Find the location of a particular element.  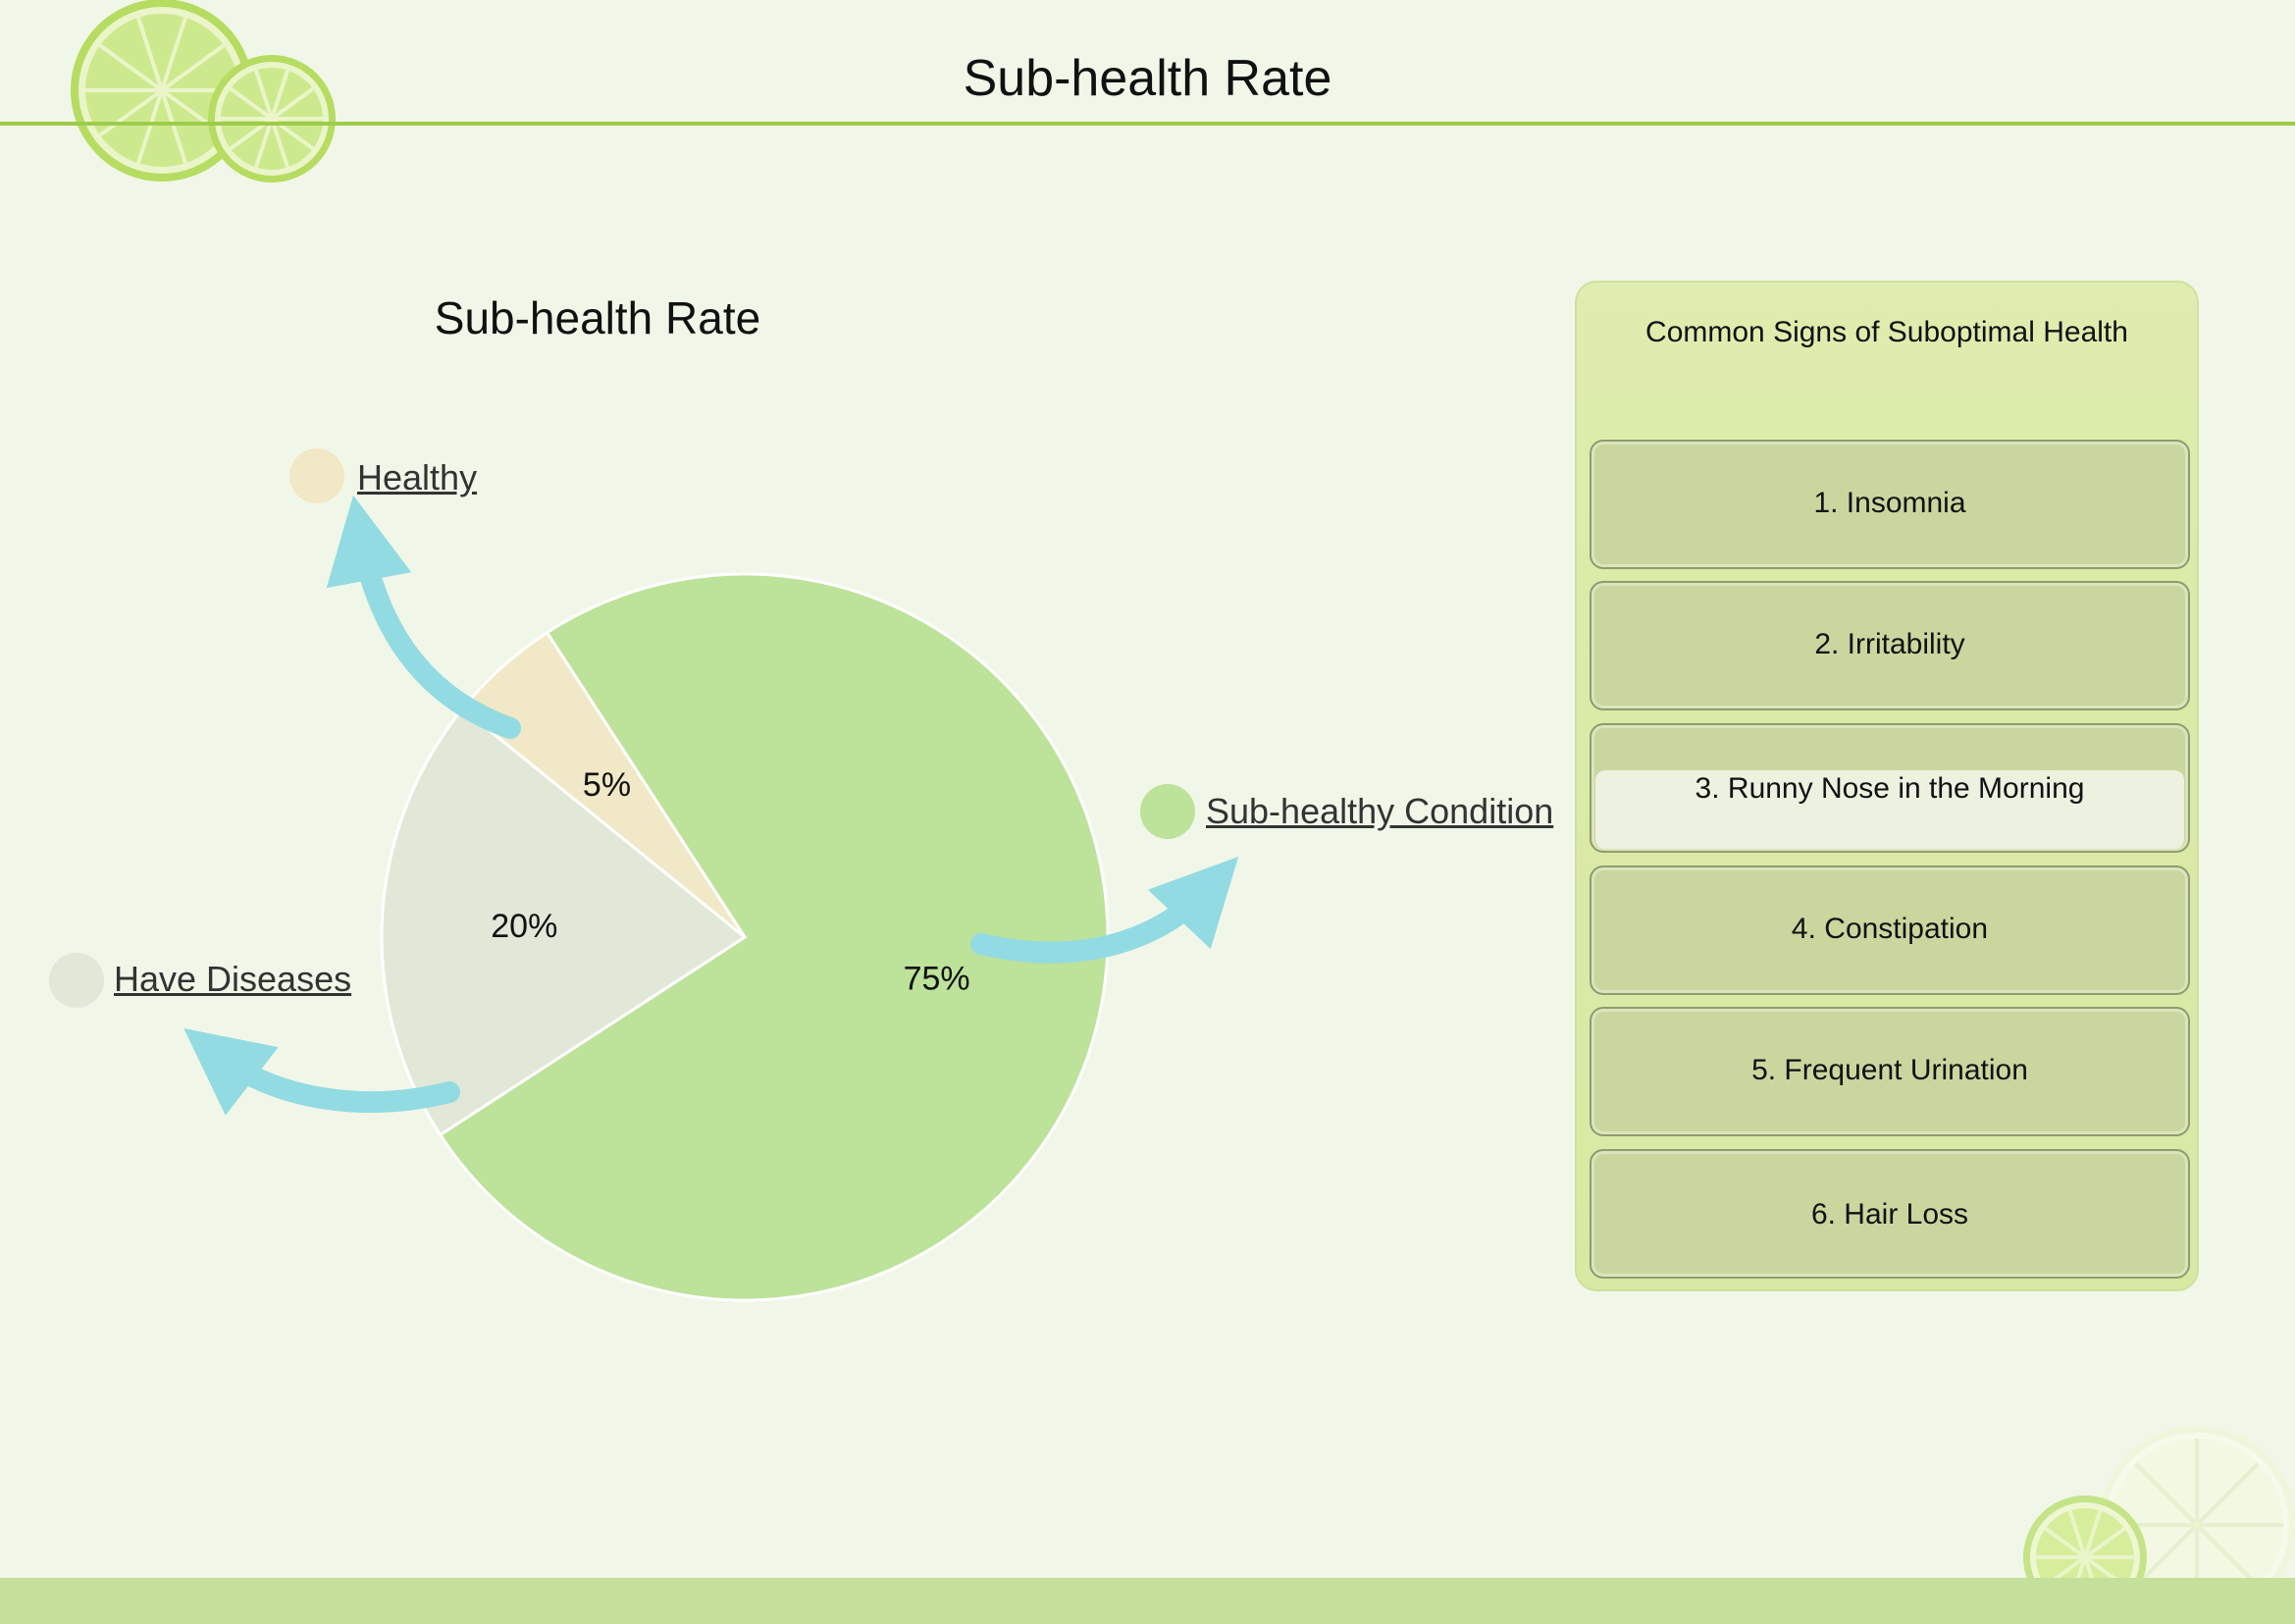

sign-item-irritability: 2. Irritability is located at coordinates (1890, 645).